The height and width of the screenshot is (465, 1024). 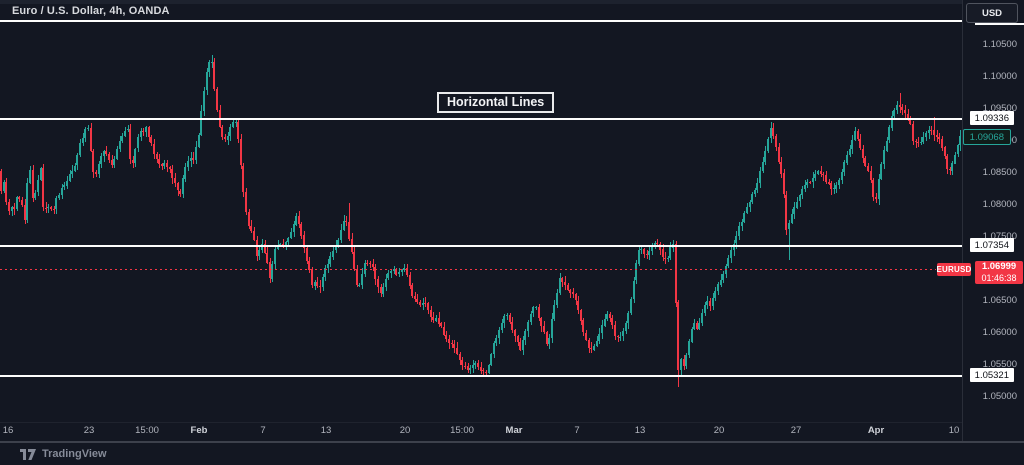 I want to click on symbol-legend: Euro / U.S. Dollar, 4h, OANDA, so click(x=91, y=11).